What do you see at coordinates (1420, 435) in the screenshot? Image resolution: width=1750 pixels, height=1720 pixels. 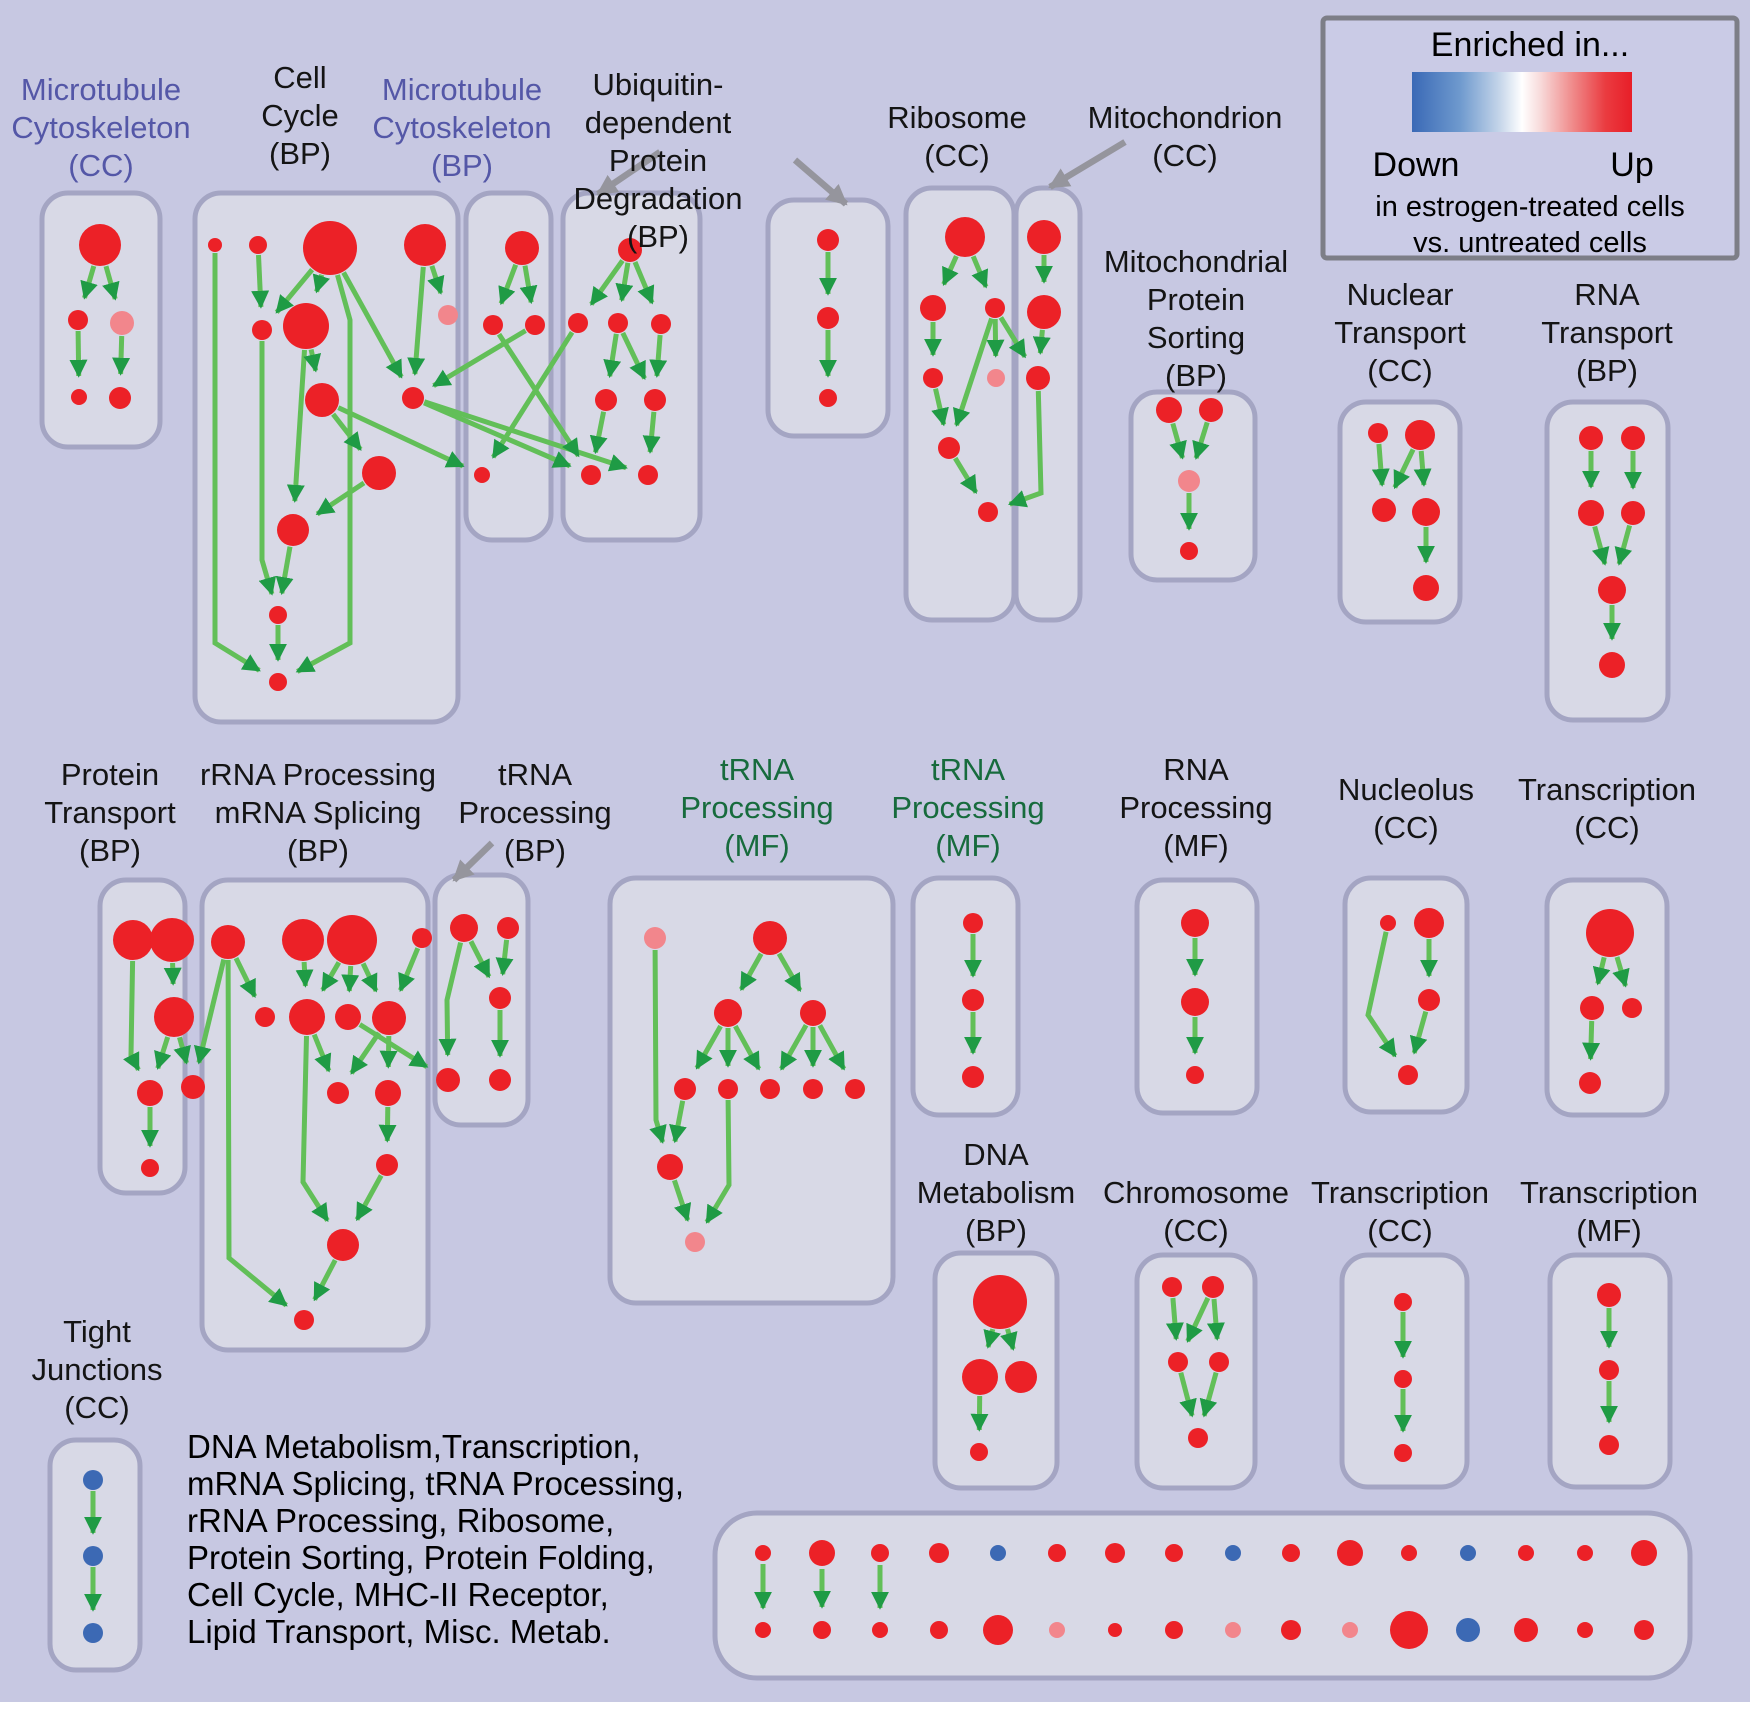 I see `node-nt2` at bounding box center [1420, 435].